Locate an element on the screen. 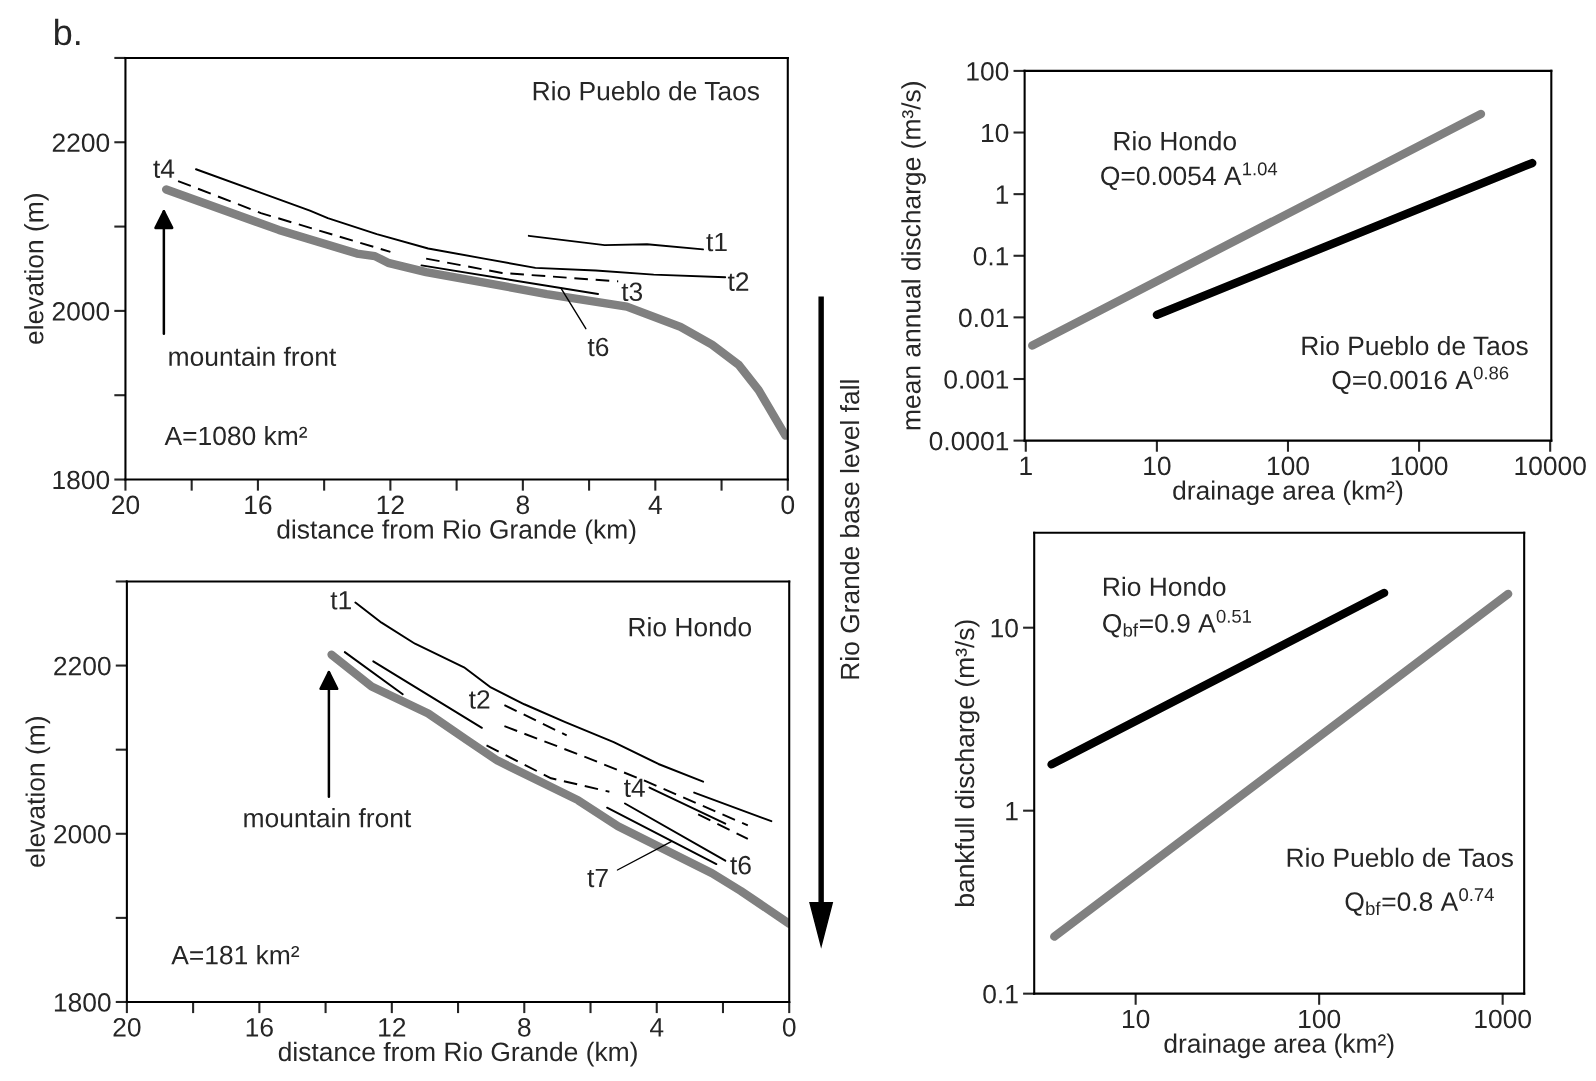 The image size is (1596, 1081). y-tick-label: 0.0001 is located at coordinates (969, 441).